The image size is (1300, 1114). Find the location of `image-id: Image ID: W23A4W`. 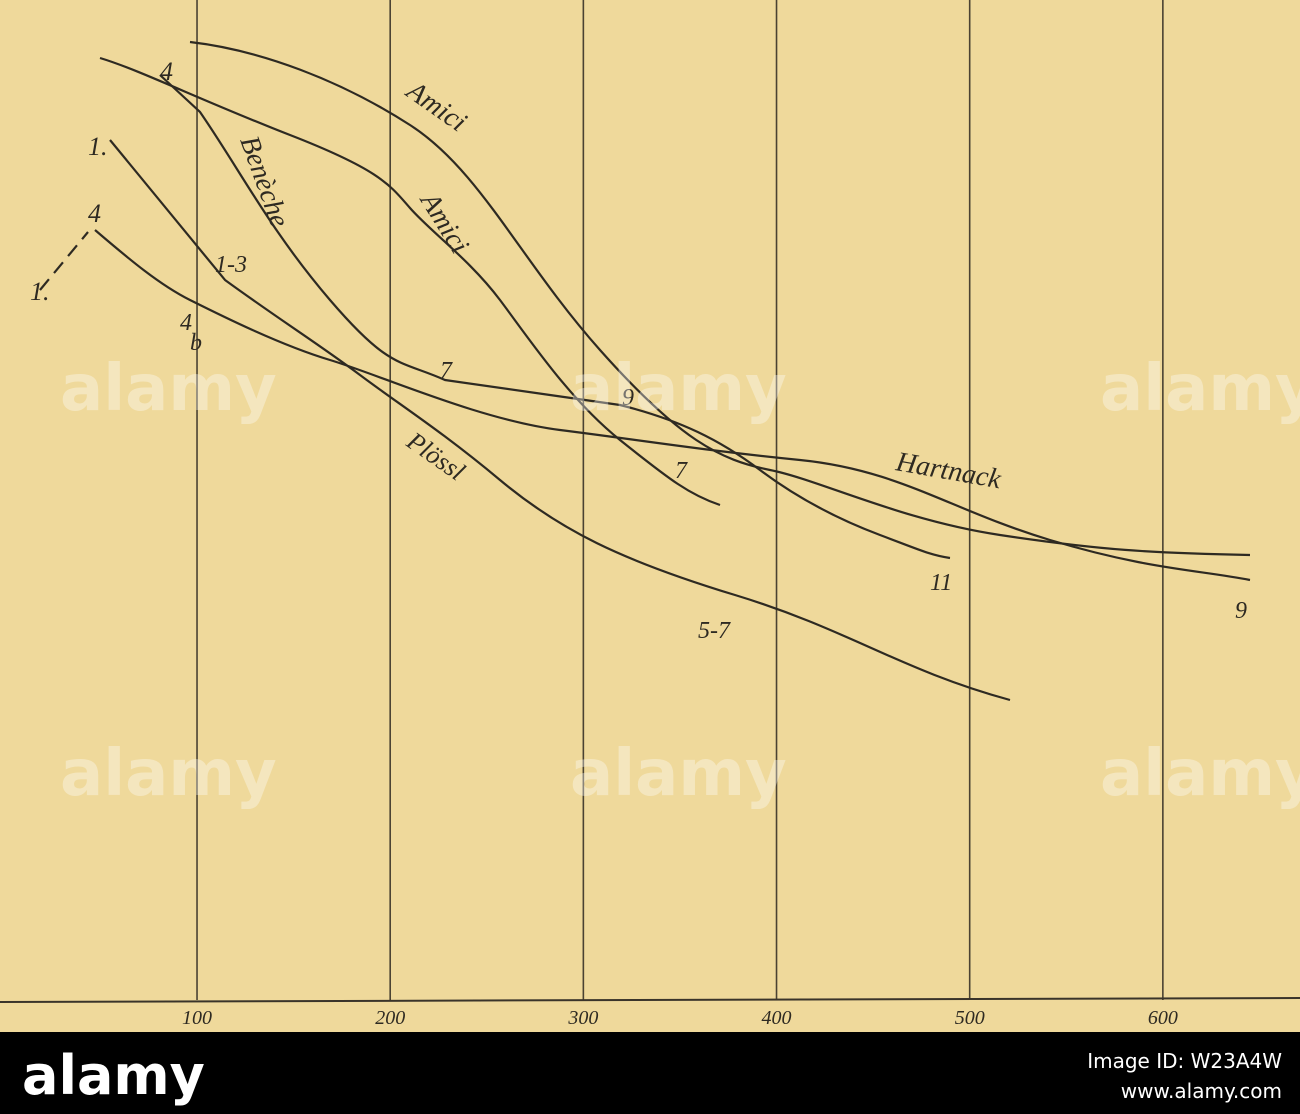

image-id: Image ID: W23A4W is located at coordinates (1184, 1061).